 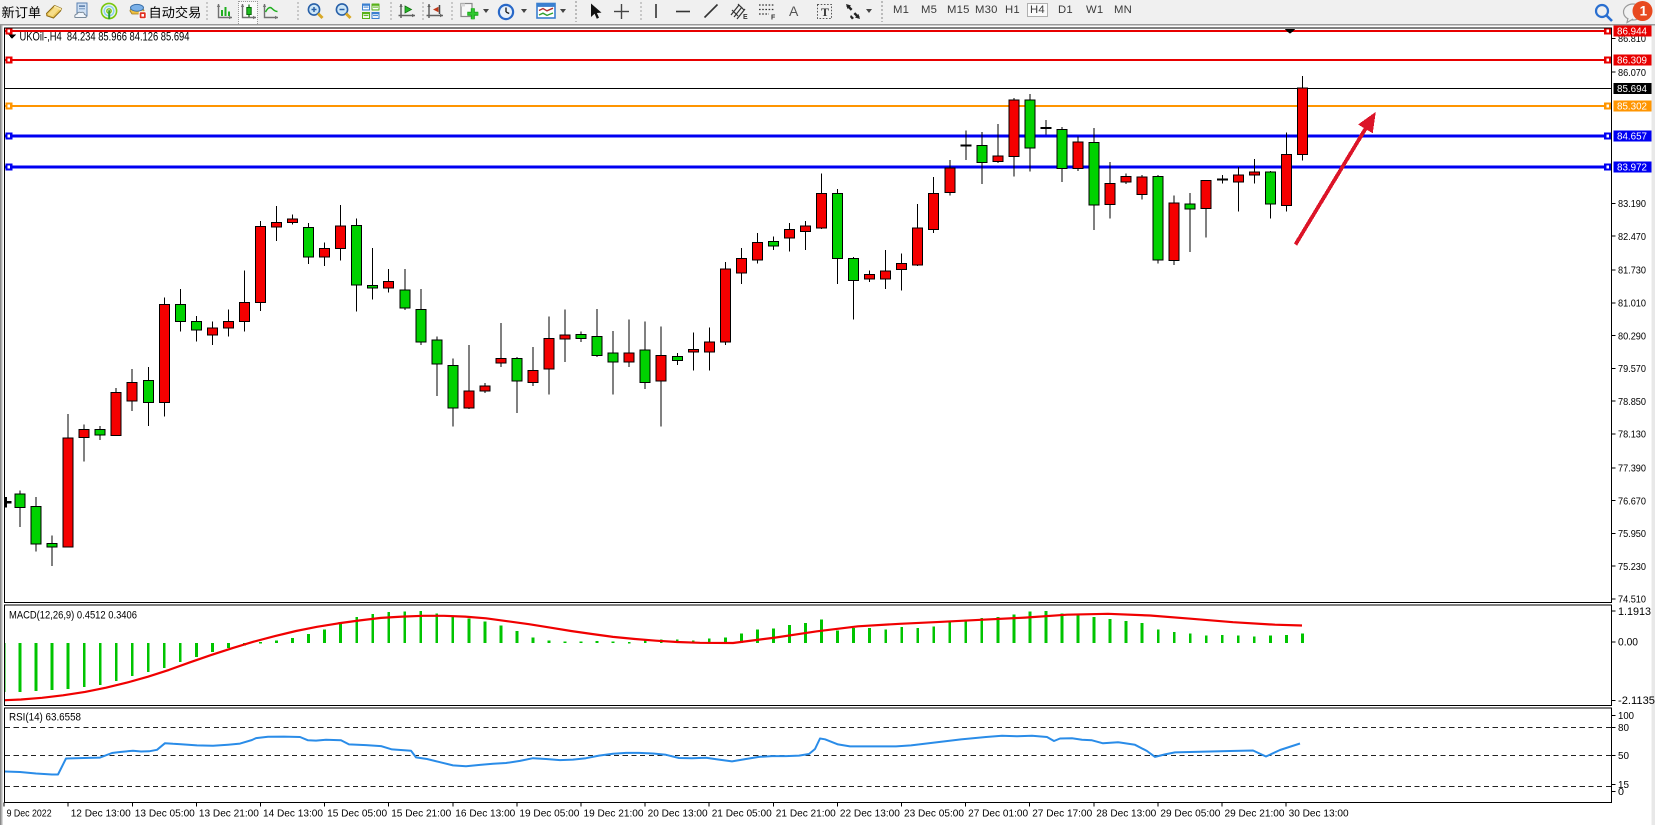 I want to click on svg-text: 81.730, so click(x=1632, y=271).